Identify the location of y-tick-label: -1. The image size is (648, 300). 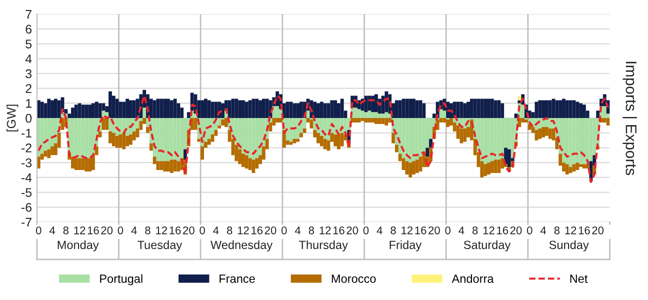
(27, 133).